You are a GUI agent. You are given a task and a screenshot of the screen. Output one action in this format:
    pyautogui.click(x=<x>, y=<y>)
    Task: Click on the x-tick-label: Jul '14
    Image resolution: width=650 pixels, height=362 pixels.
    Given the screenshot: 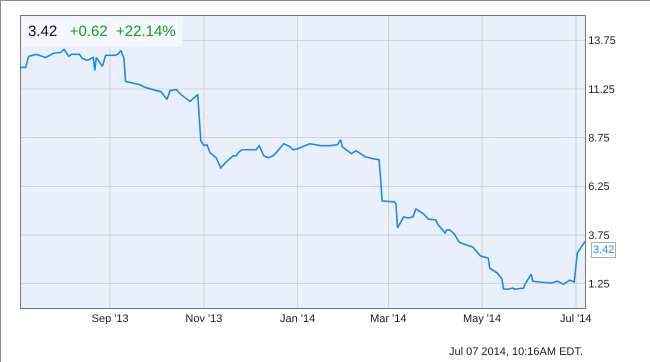 What is the action you would take?
    pyautogui.click(x=576, y=319)
    